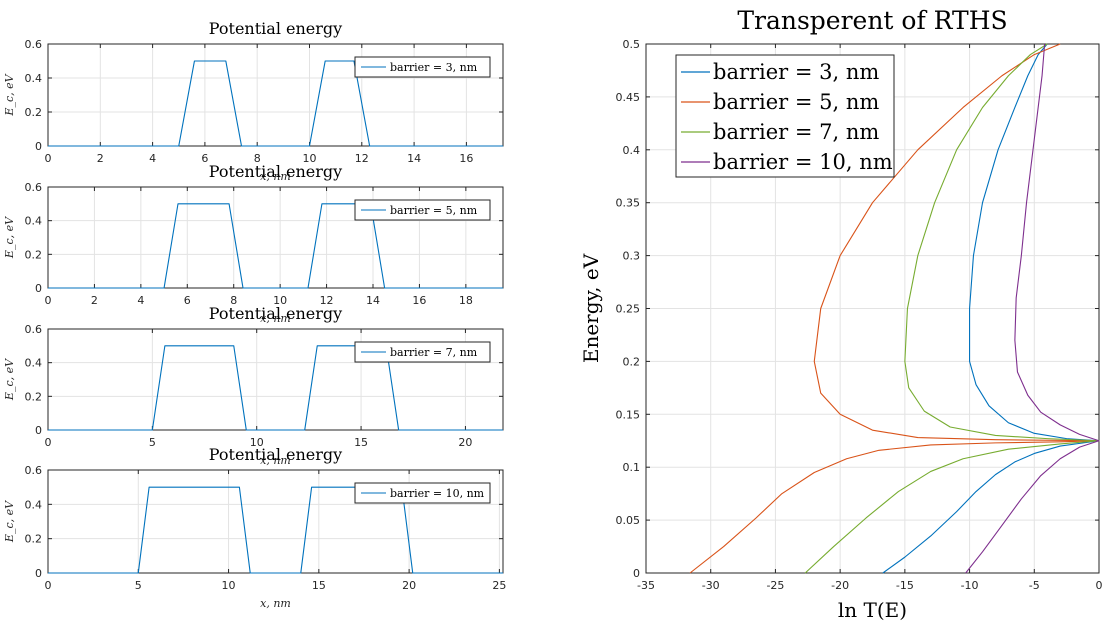 The image size is (1111, 624). I want to click on legend: barrier = 5, nm, so click(422, 210).